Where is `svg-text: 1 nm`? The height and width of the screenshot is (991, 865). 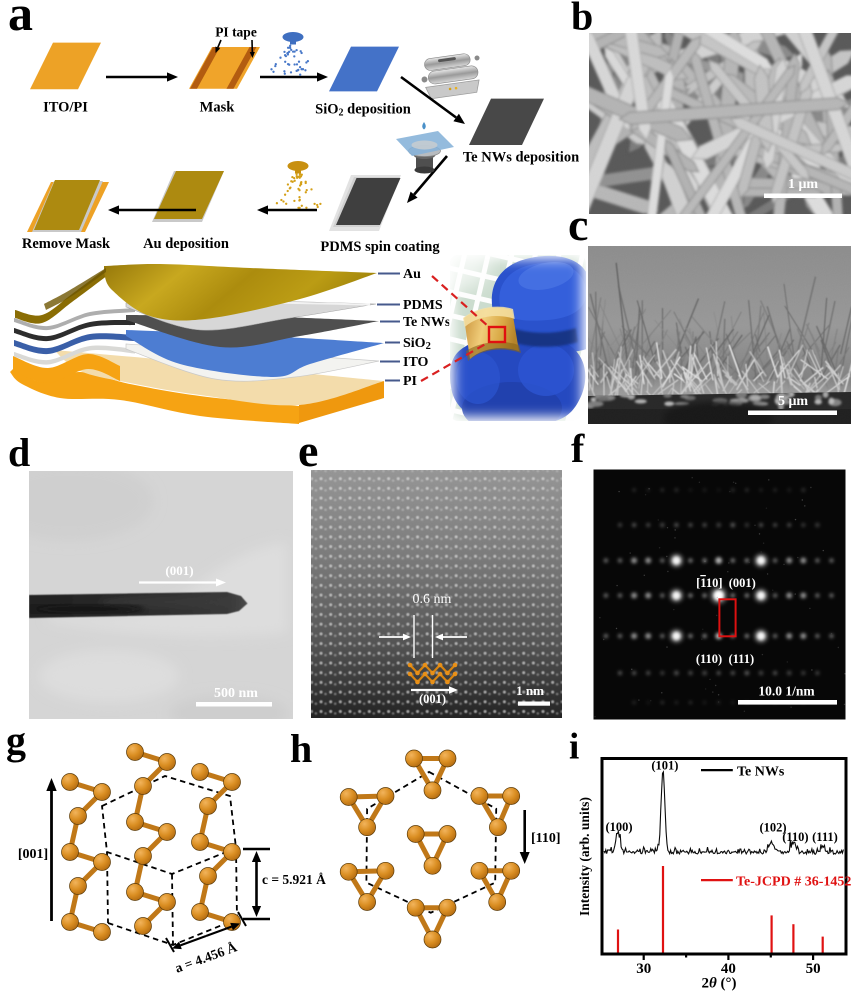 svg-text: 1 nm is located at coordinates (530, 690).